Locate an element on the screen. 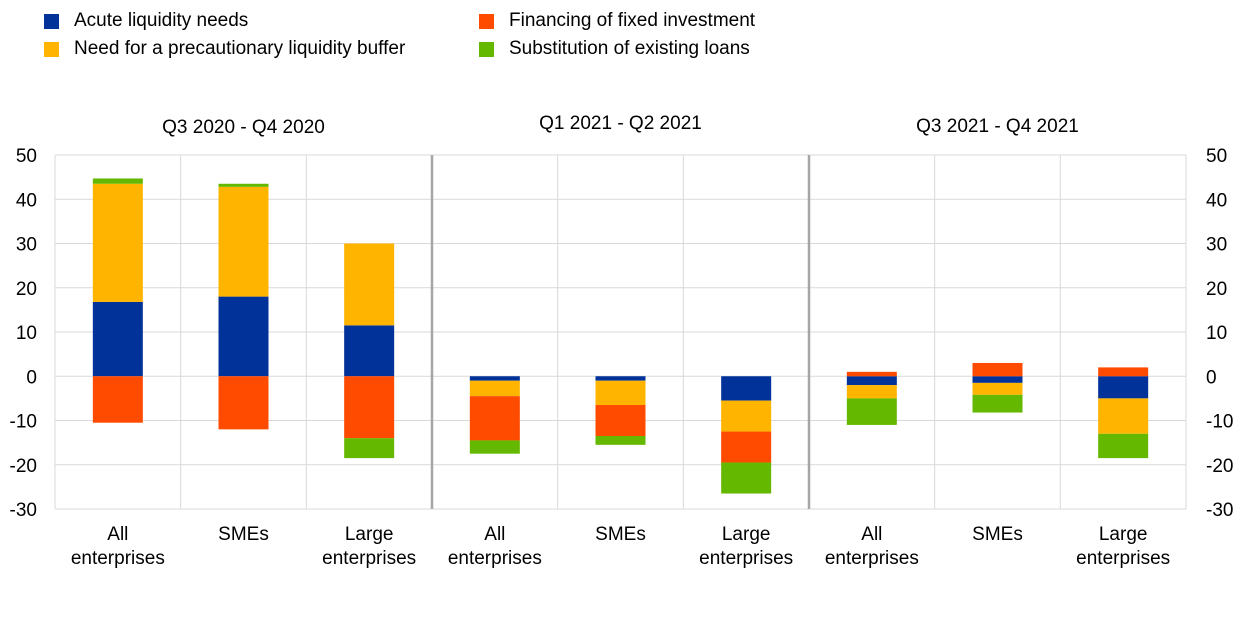 The image size is (1240, 619). period-label: Q3 2020 - Q4 2020 is located at coordinates (243, 127).